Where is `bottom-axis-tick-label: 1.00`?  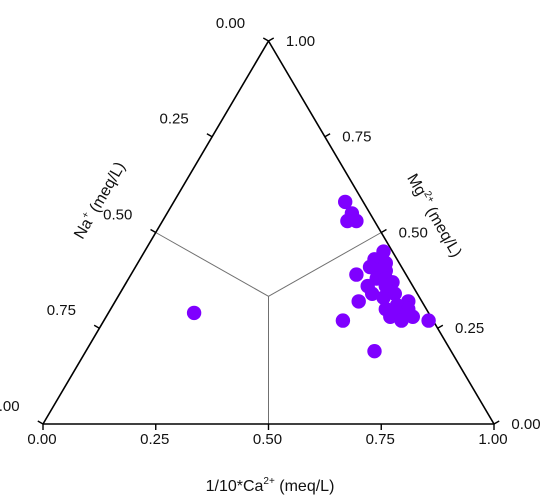
bottom-axis-tick-label: 1.00 is located at coordinates (492, 439).